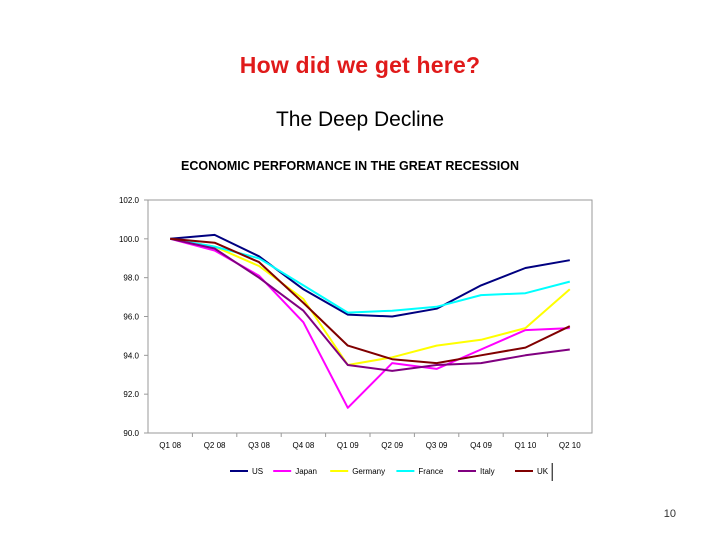  Describe the element at coordinates (131, 278) in the screenshot. I see `y-tick-label: 98.0` at that location.